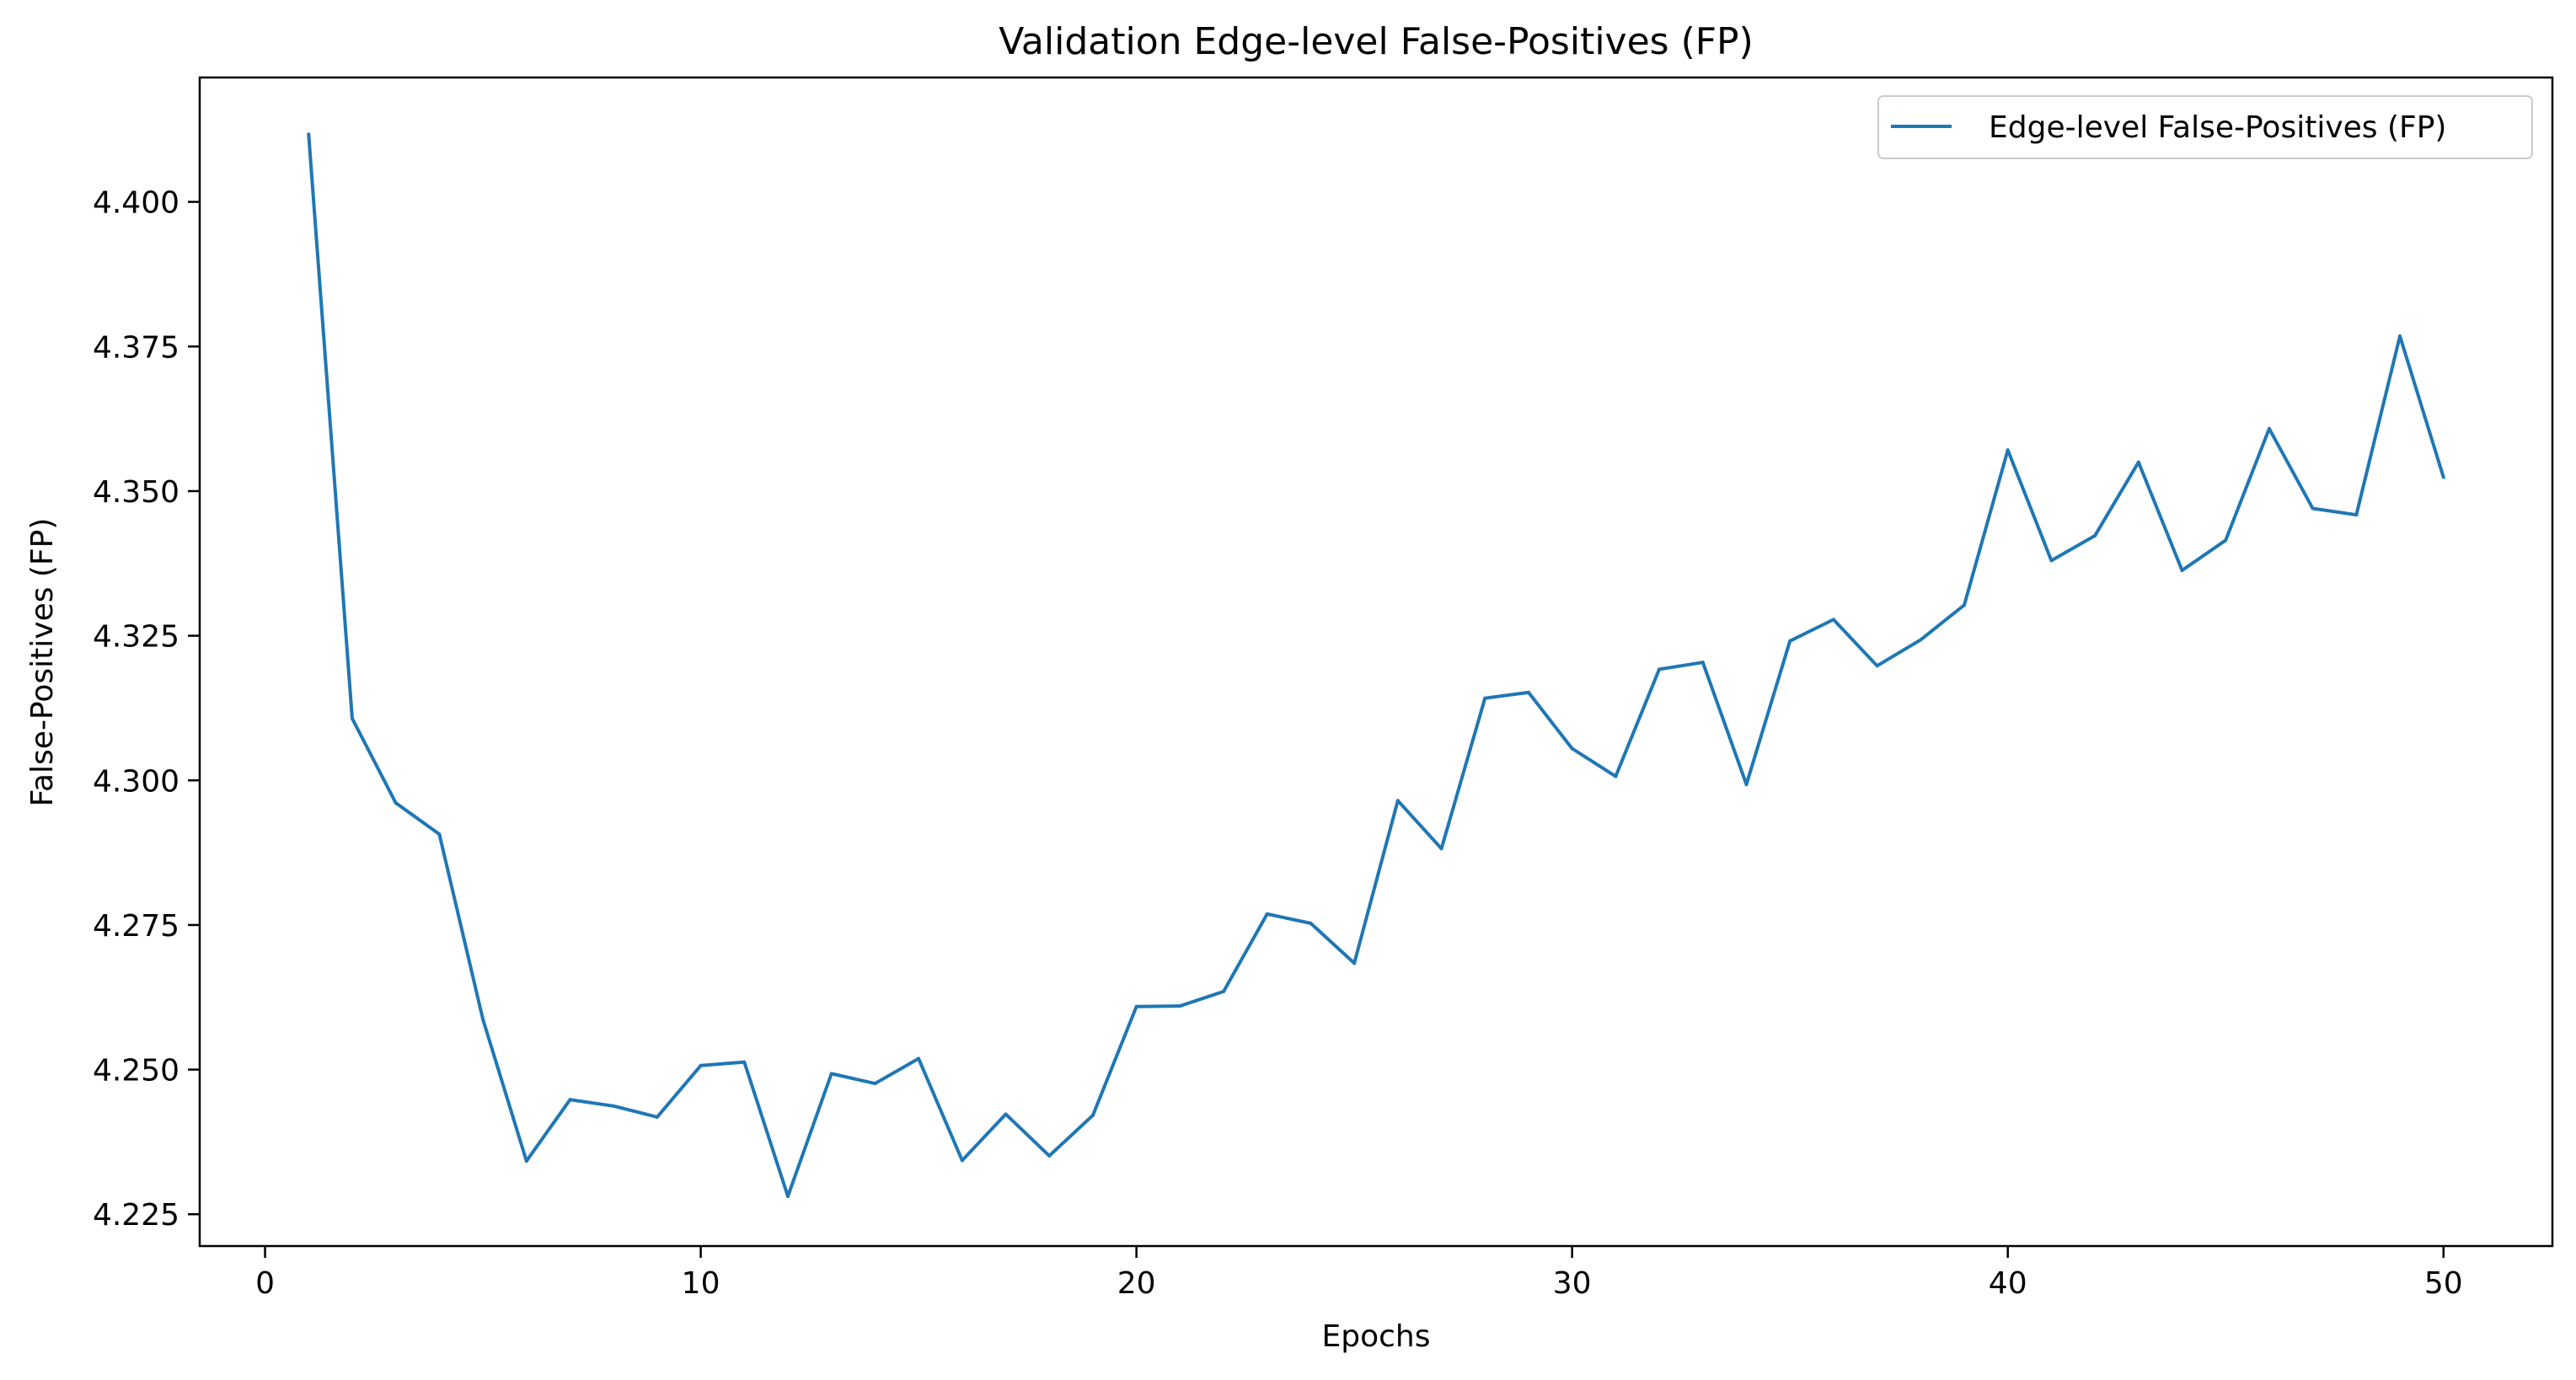 The width and height of the screenshot is (2576, 1380). What do you see at coordinates (136, 1071) in the screenshot?
I see `y-tick-label: 4.250` at bounding box center [136, 1071].